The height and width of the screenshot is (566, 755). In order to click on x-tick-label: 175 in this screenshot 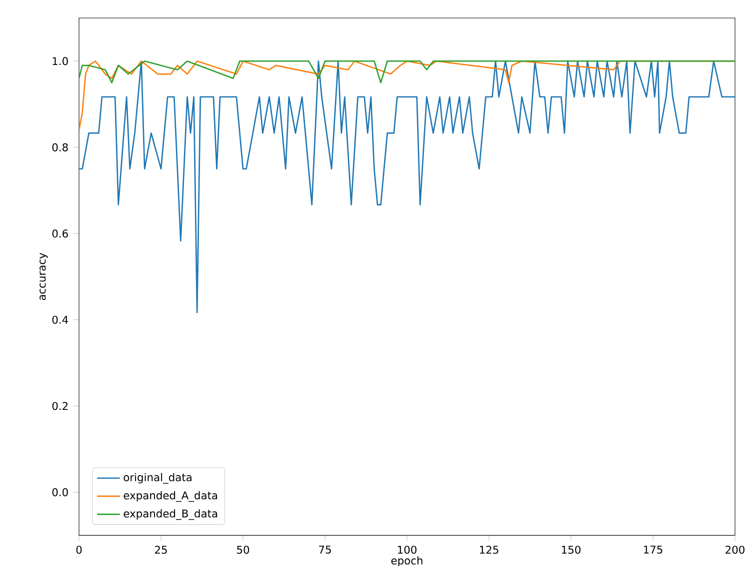, I will do `click(653, 550)`.